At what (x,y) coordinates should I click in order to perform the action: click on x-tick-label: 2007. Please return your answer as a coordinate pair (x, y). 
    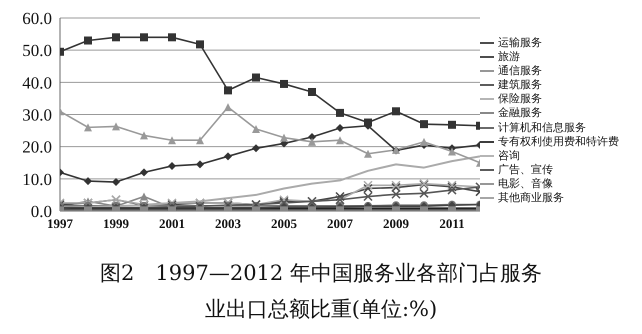
    Looking at the image, I should click on (340, 224).